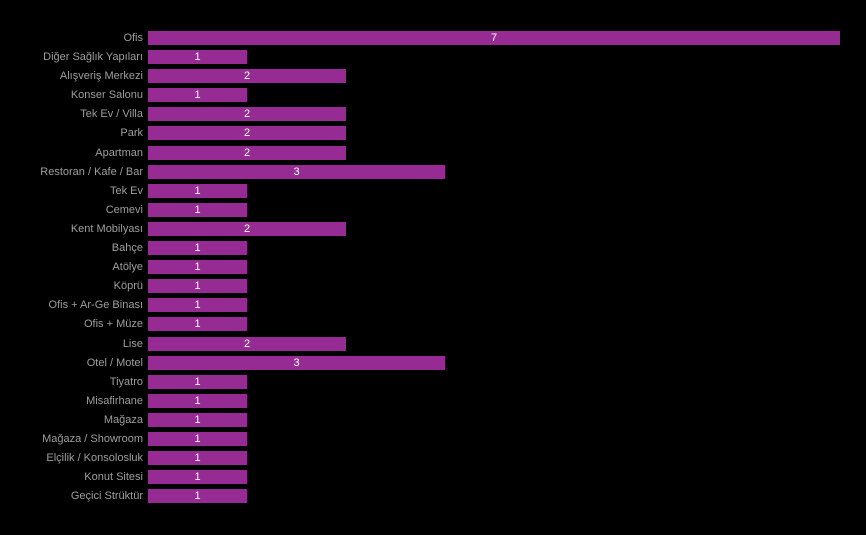 Image resolution: width=866 pixels, height=535 pixels. I want to click on chart-row: Tiyatro 1, so click(433, 381).